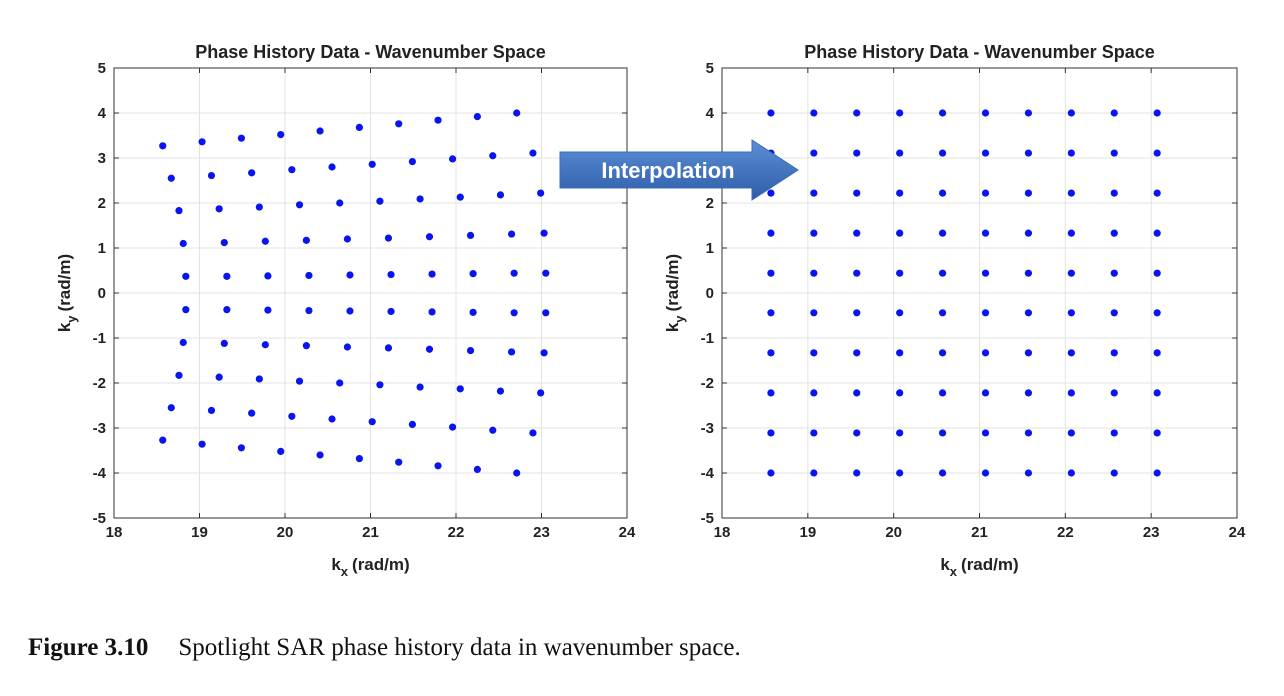 Image resolution: width=1284 pixels, height=696 pixels. I want to click on x-tick-label: 23, so click(541, 532).